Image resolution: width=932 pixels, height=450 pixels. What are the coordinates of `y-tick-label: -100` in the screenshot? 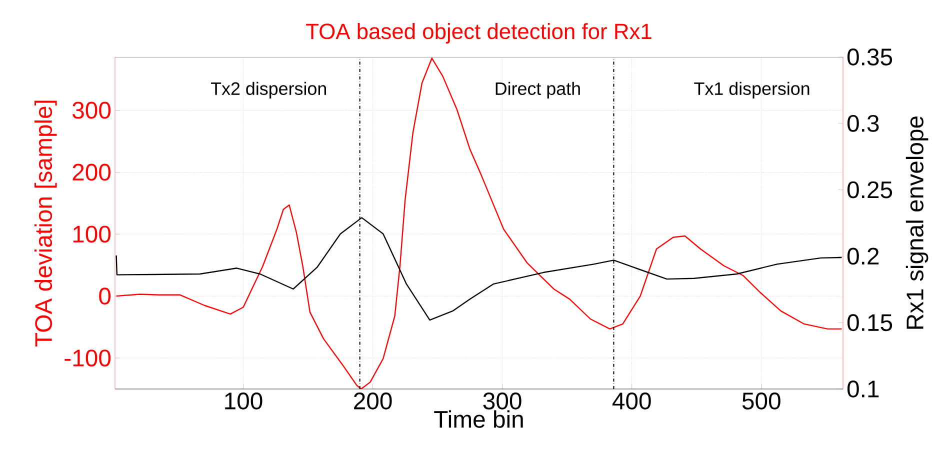 It's located at (87, 358).